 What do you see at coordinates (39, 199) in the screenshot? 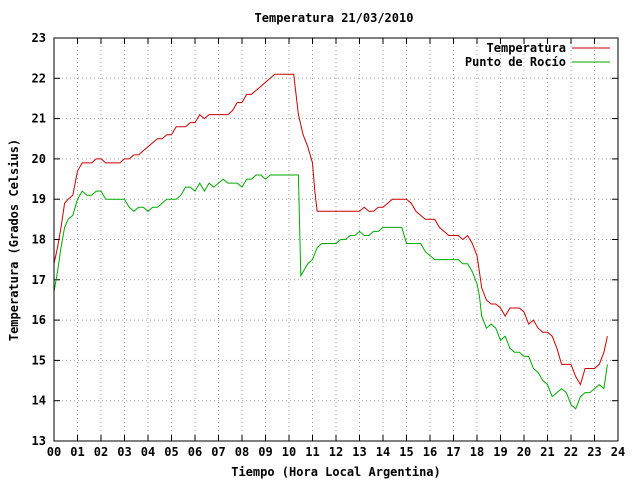
I see `y-tick-label: 19` at bounding box center [39, 199].